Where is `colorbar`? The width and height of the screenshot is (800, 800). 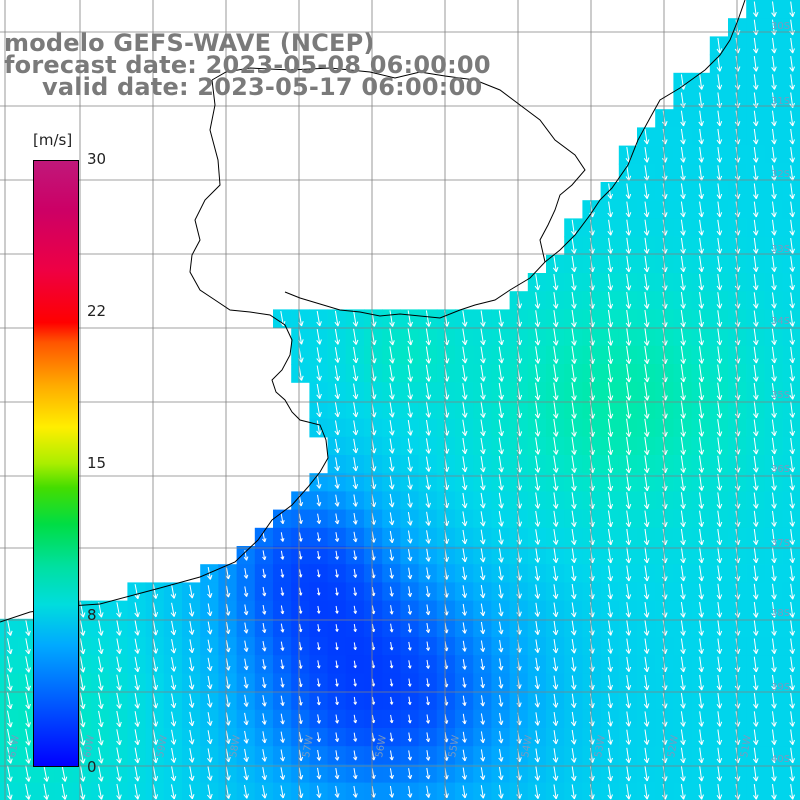 colorbar is located at coordinates (56, 463).